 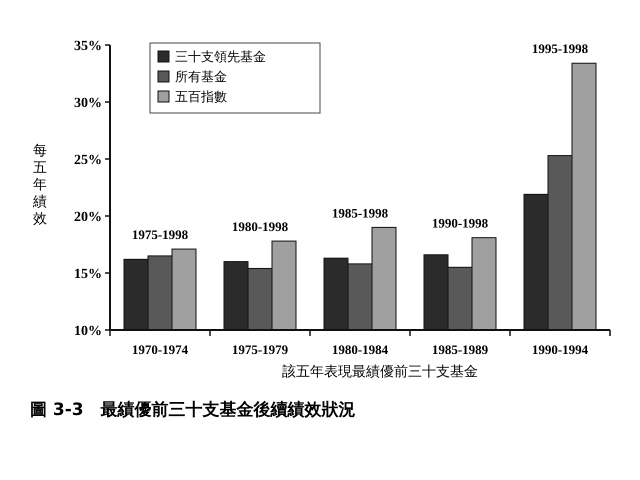 I want to click on text: 圖 3-3 最績優前三十支基金後續績效狀況, so click(x=193, y=410).